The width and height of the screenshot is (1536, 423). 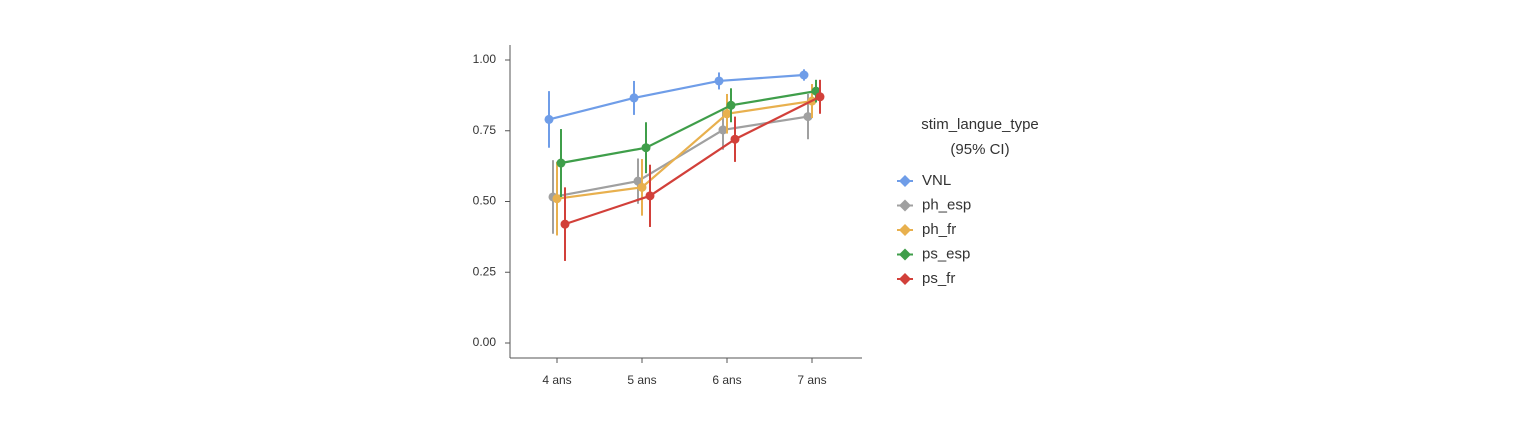 What do you see at coordinates (938, 278) in the screenshot?
I see `legend-label: ps_fr` at bounding box center [938, 278].